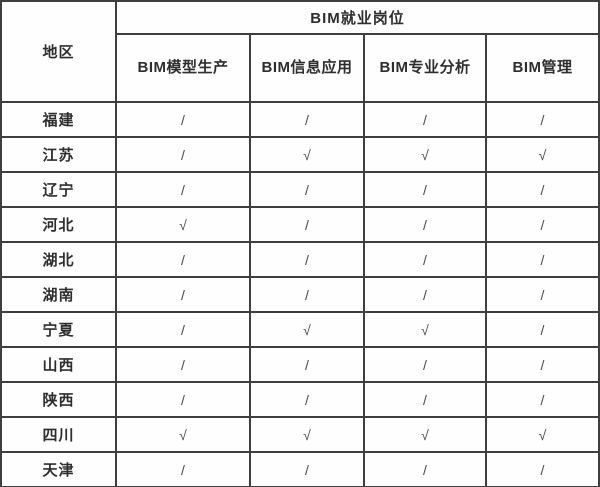 The width and height of the screenshot is (600, 487). I want to click on table-row: 江苏 / √ √ √, so click(300, 154).